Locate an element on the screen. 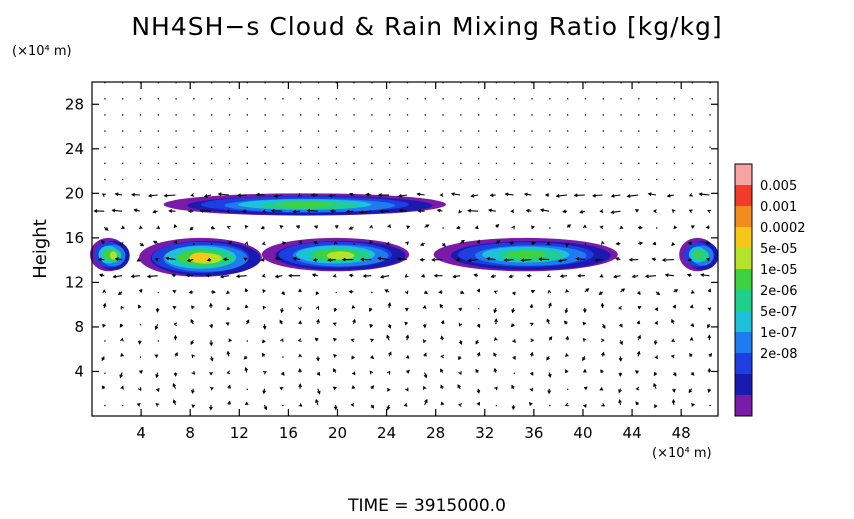 The height and width of the screenshot is (519, 854). colorbar-label-8: 2e-08 is located at coordinates (779, 354).